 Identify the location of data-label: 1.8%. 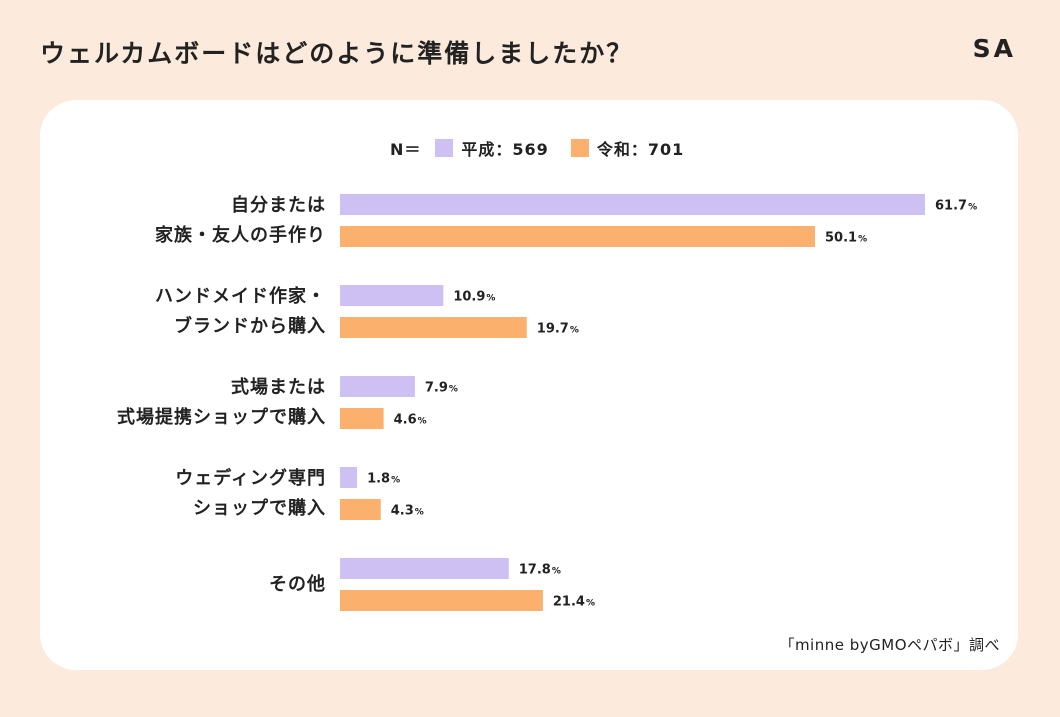
(383, 479).